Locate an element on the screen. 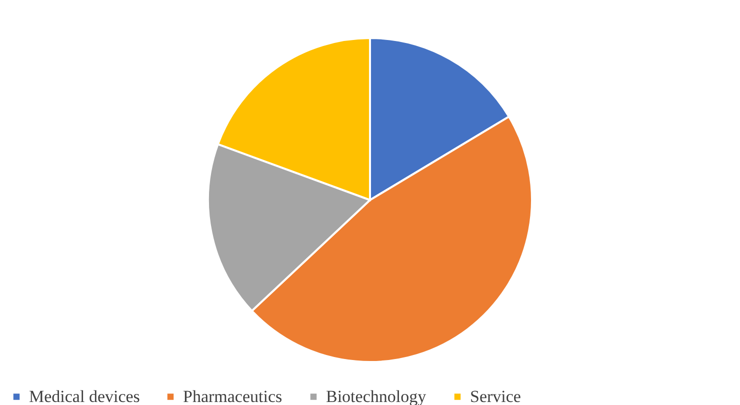  legend-label: Pharmaceutics is located at coordinates (232, 395).